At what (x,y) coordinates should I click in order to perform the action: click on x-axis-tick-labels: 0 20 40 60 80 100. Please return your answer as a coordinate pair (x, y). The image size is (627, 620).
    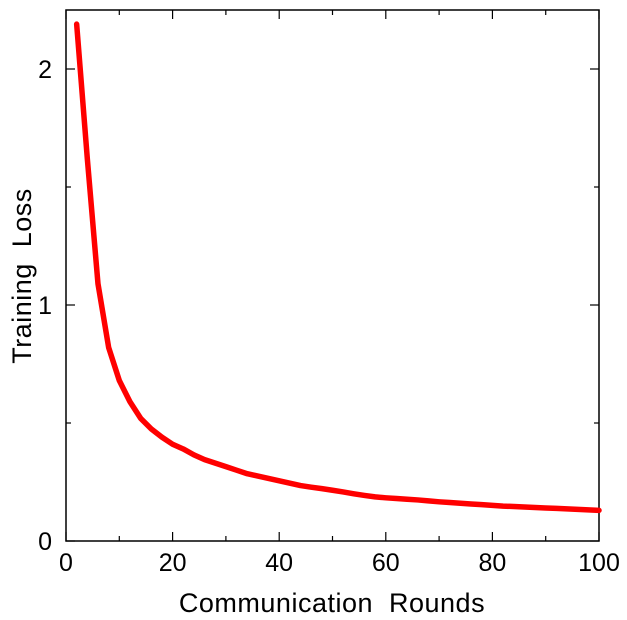
    Looking at the image, I should click on (339, 563).